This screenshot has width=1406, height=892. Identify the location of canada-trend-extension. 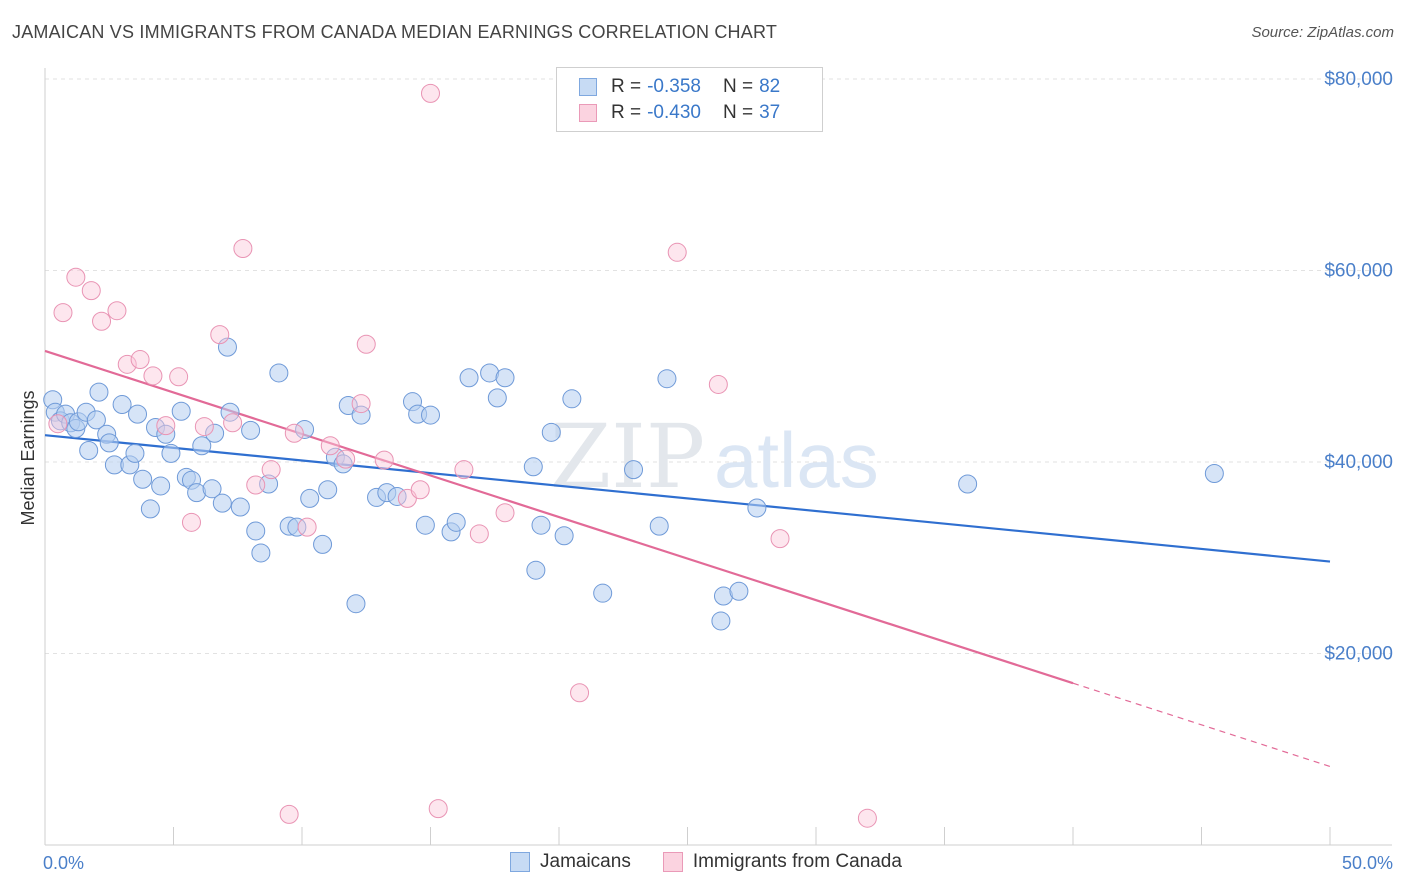
(1201, 725).